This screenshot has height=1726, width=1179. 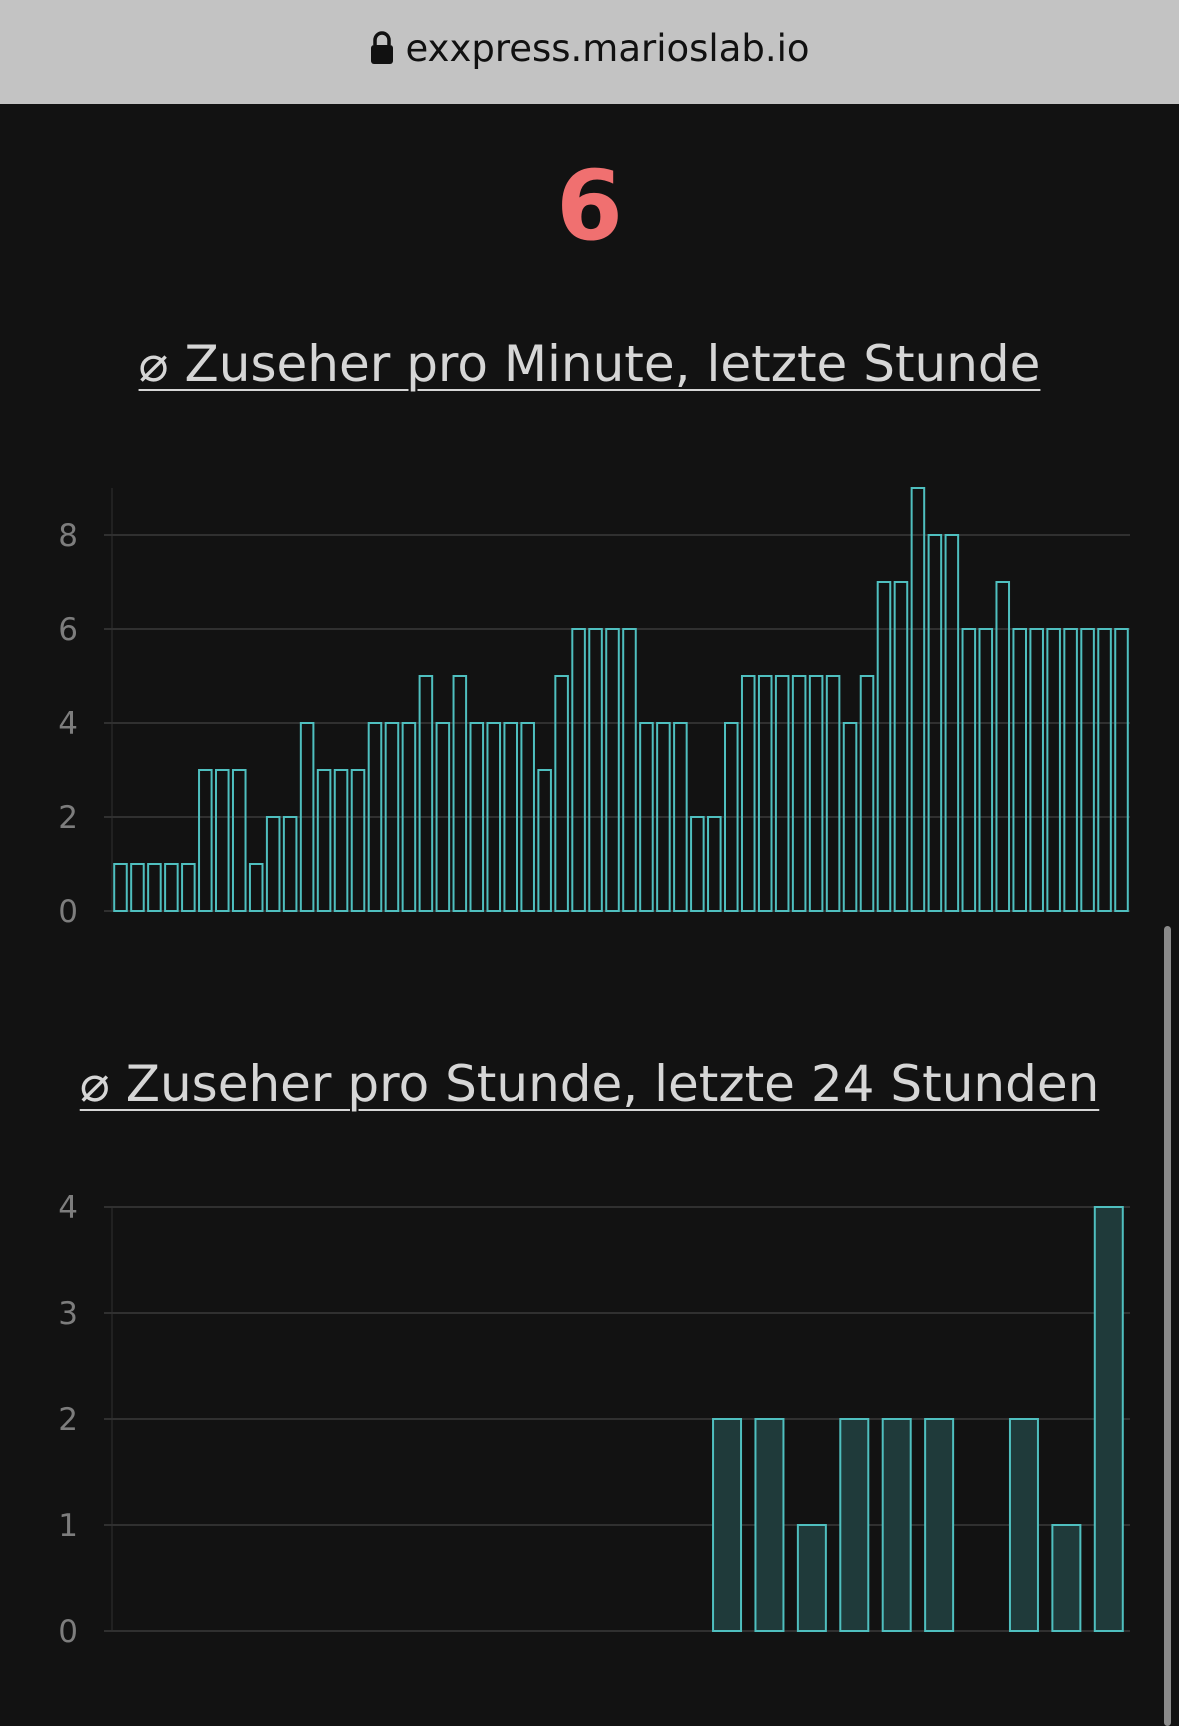 I want to click on browser-address-bar: exxpress.marioslab.io, so click(x=589, y=52).